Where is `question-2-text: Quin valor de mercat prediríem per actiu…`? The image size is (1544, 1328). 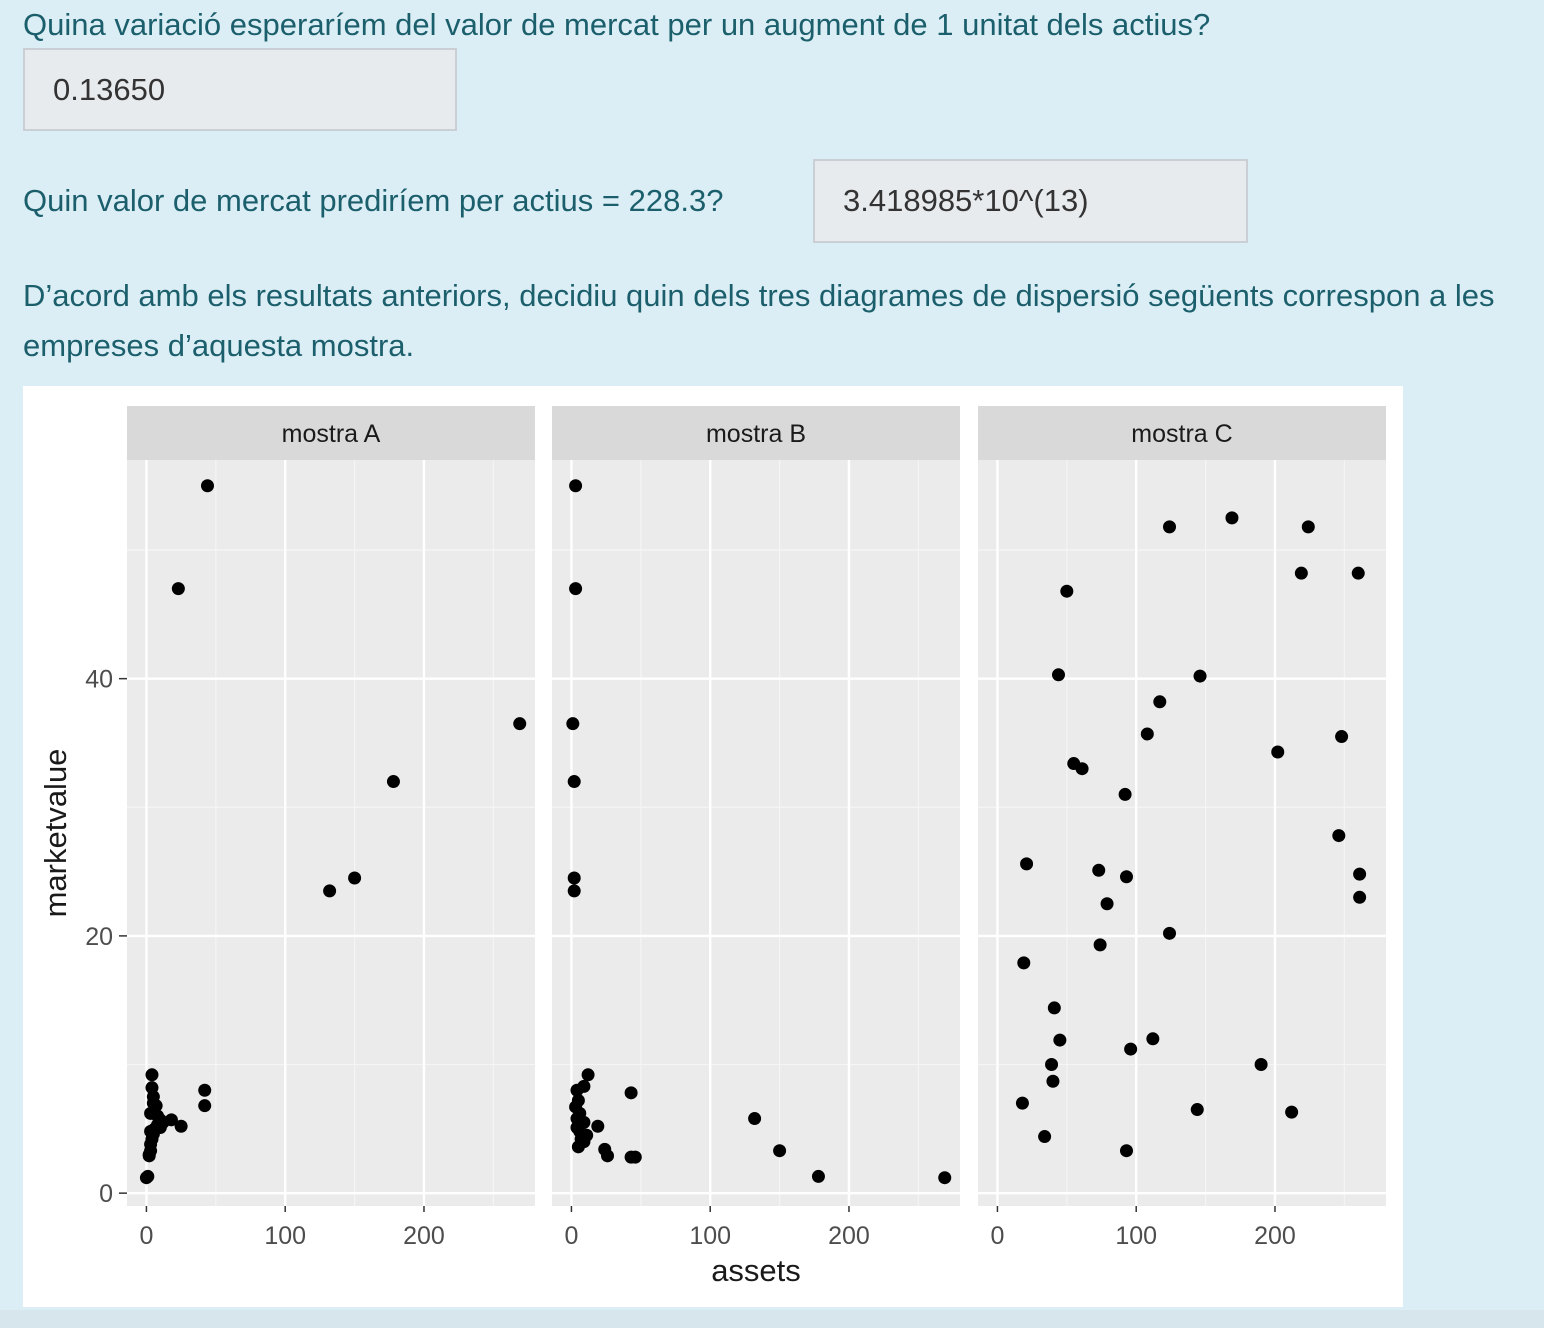
question-2-text: Quin valor de mercat prediríem per actiu… is located at coordinates (373, 200).